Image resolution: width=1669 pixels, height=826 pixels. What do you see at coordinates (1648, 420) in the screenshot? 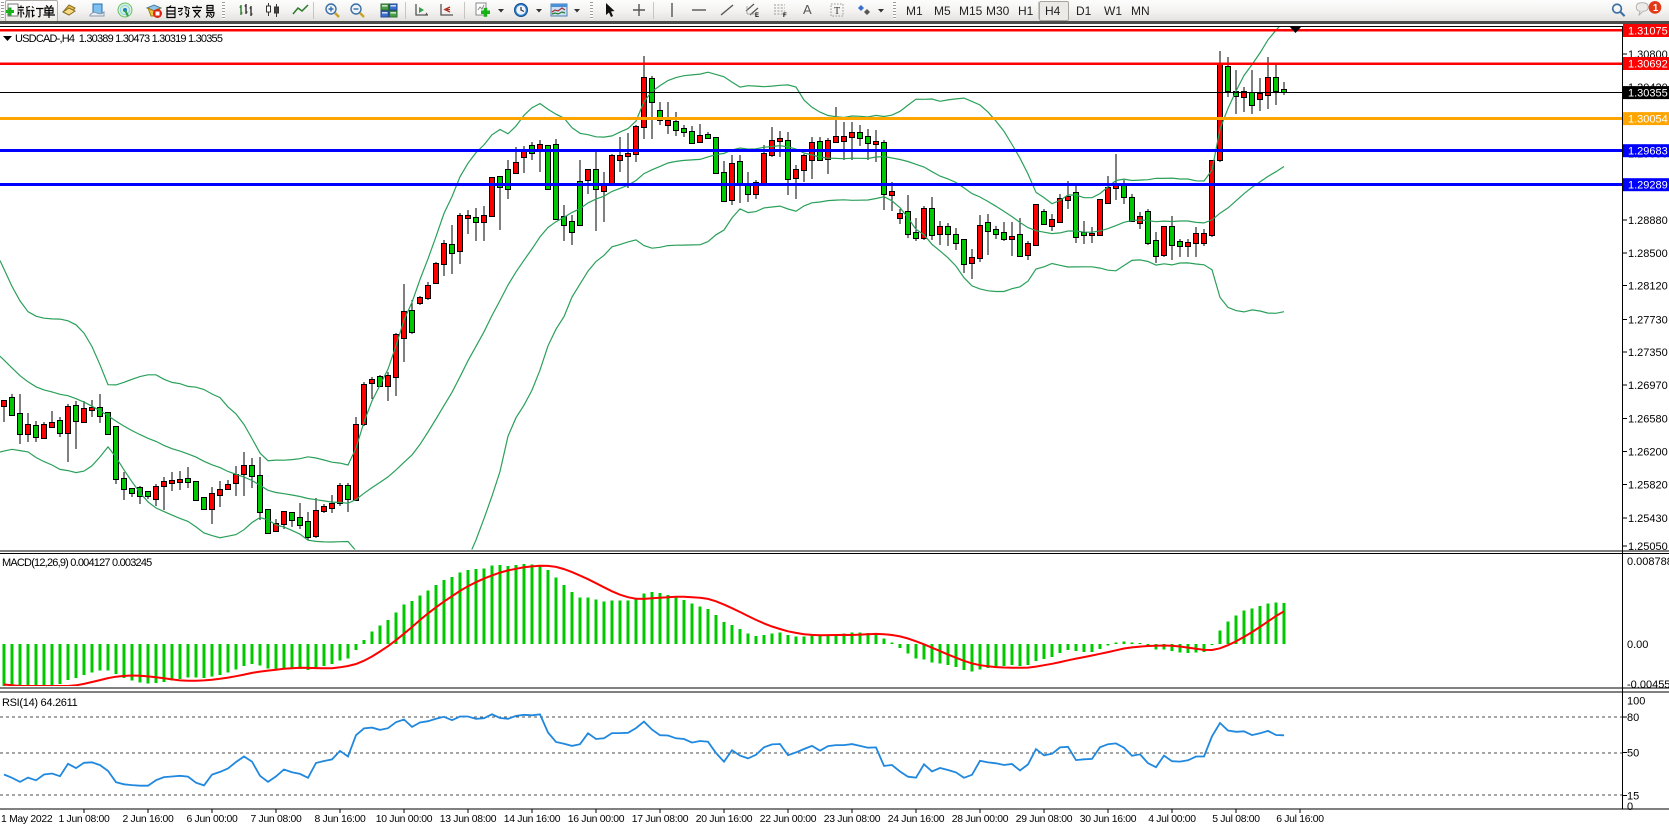
I see `svg-text: 1.26580` at bounding box center [1648, 420].